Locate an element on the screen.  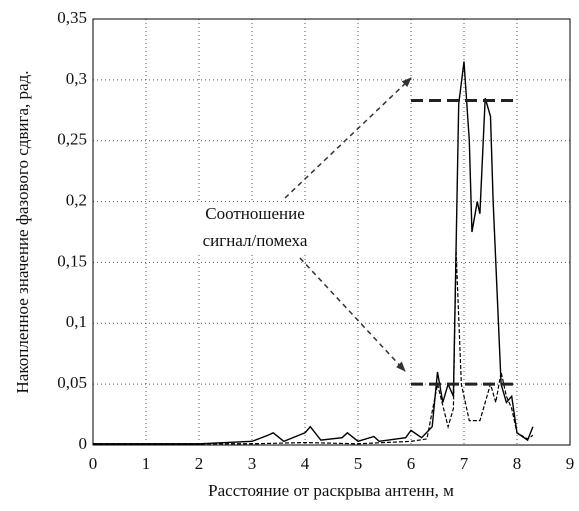
x-tick-label: 3 is located at coordinates (252, 463).